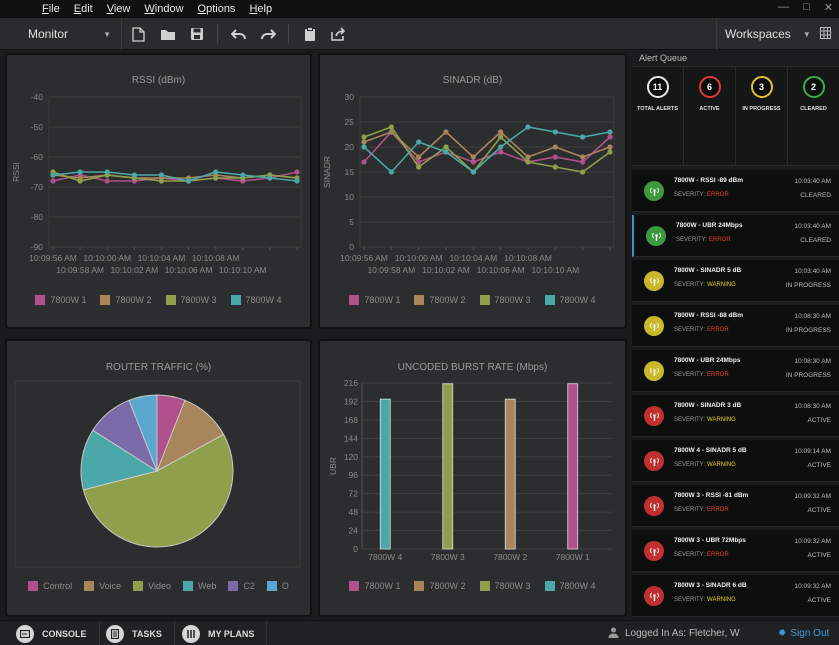  Describe the element at coordinates (267, 34) in the screenshot. I see `redo-icon` at that location.